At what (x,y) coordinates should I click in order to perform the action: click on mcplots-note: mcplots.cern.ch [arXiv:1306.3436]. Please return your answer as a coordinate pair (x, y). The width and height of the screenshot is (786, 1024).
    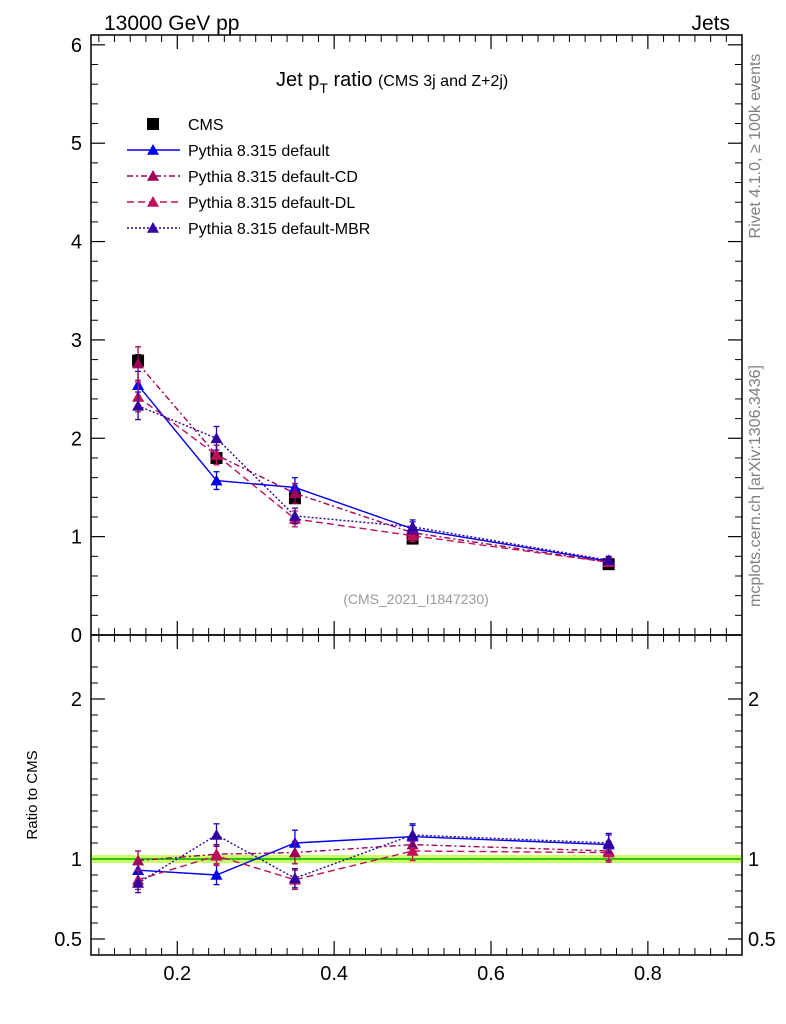
    Looking at the image, I should click on (755, 486).